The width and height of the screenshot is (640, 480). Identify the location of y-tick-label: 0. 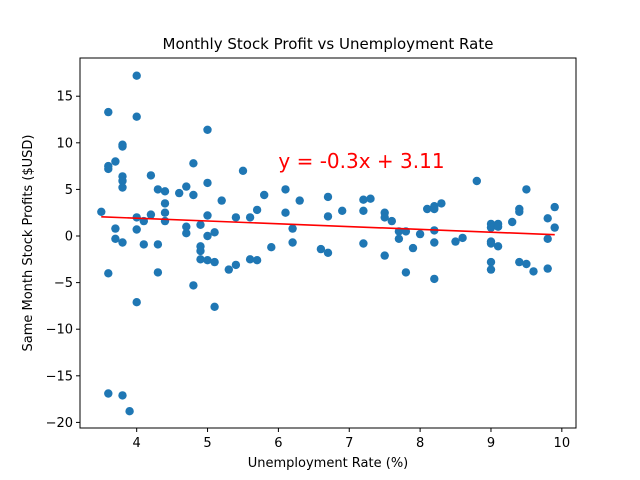
(69, 237).